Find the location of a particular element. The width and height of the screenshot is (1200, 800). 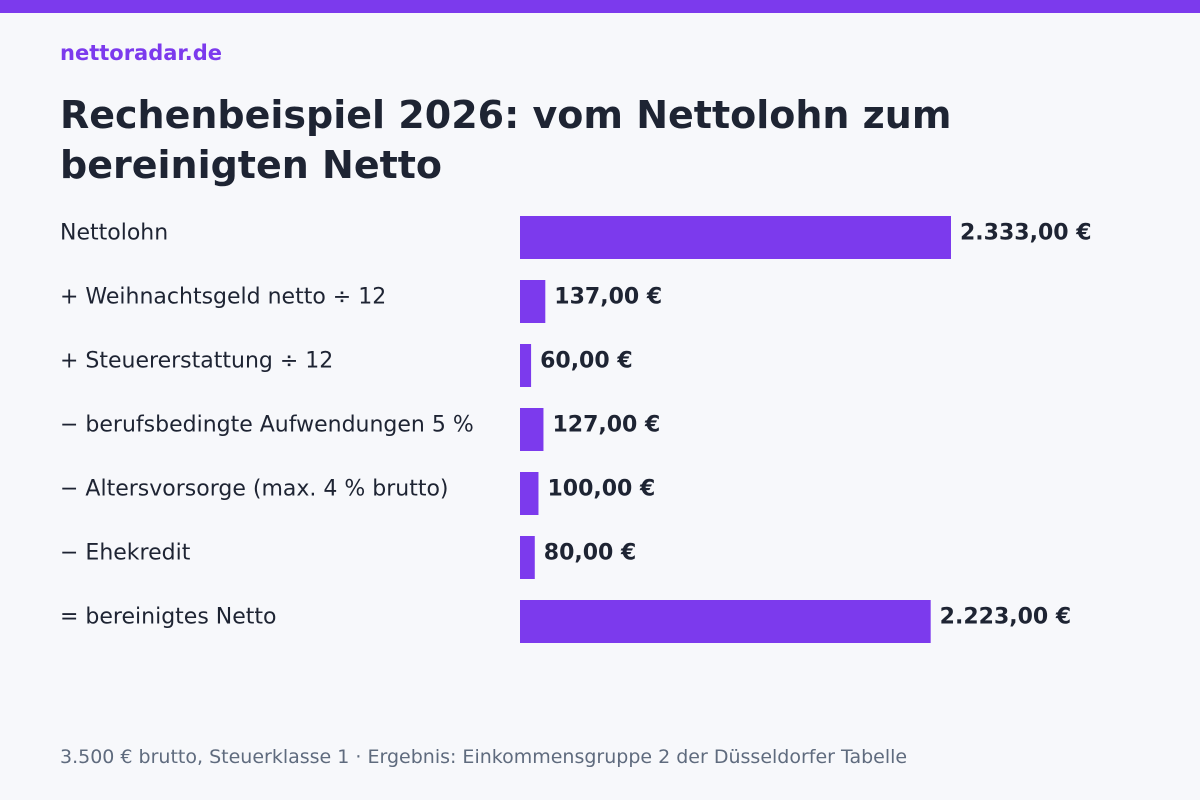

value-label: 2.223,00 € is located at coordinates (1006, 617).